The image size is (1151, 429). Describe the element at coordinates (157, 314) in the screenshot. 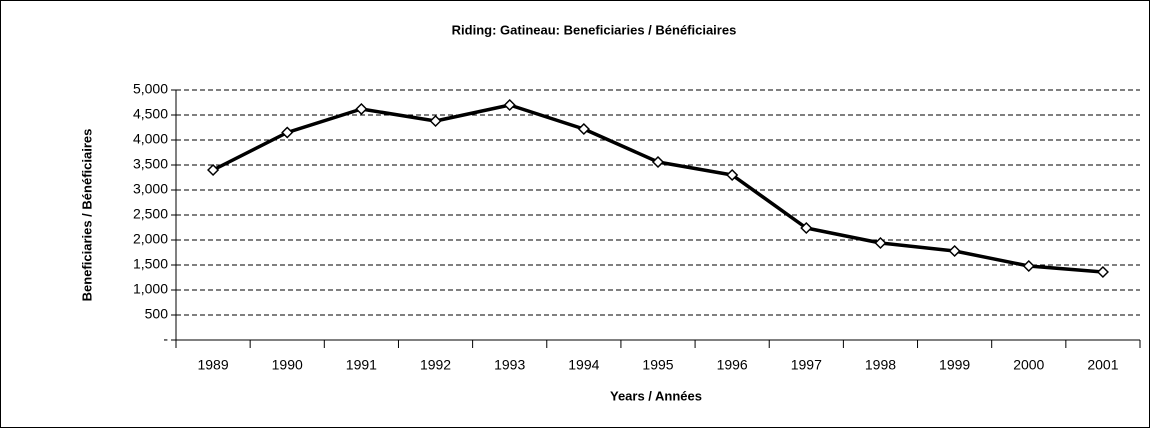

I see `y-tick-label: 500` at that location.